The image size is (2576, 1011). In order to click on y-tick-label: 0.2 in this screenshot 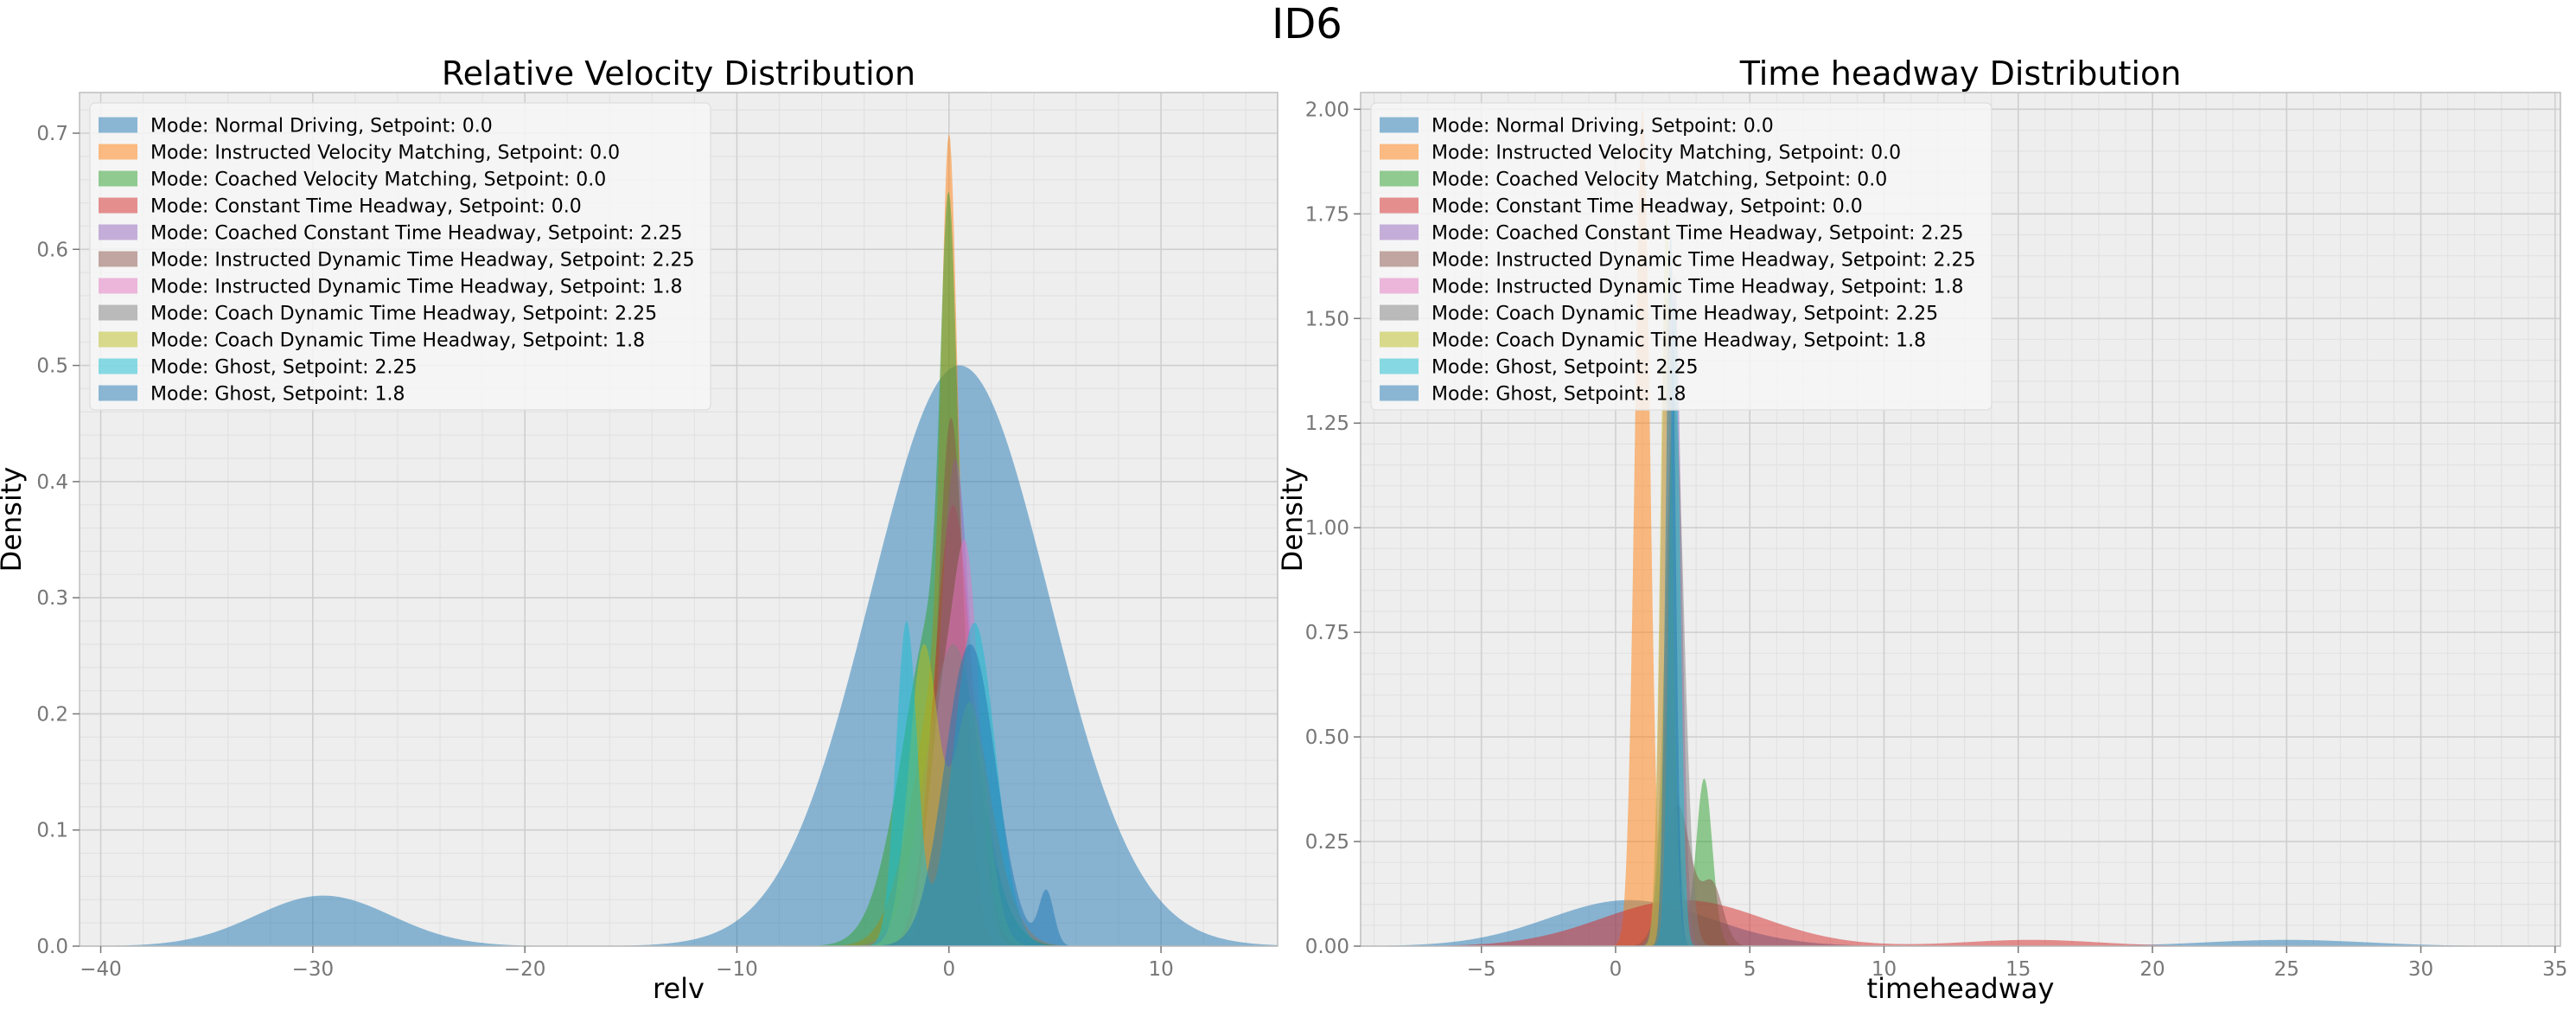, I will do `click(52, 714)`.